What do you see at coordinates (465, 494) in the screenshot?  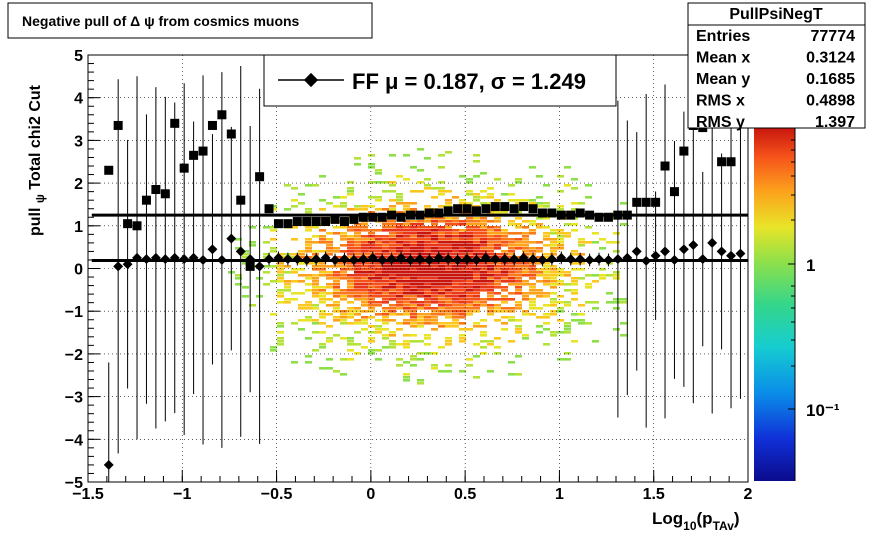 I see `x-tick-label: 0.5` at bounding box center [465, 494].